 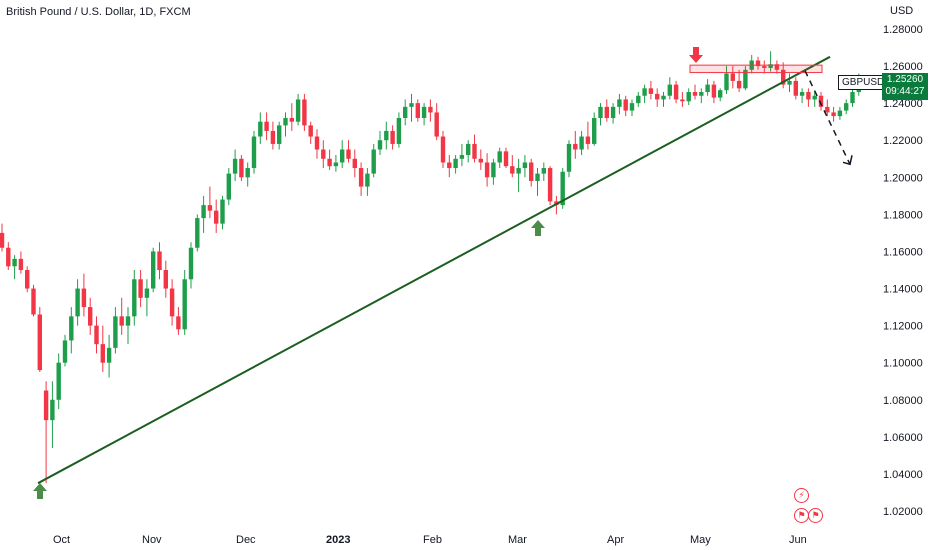 I want to click on buy-arrow-sep, so click(x=40, y=491).